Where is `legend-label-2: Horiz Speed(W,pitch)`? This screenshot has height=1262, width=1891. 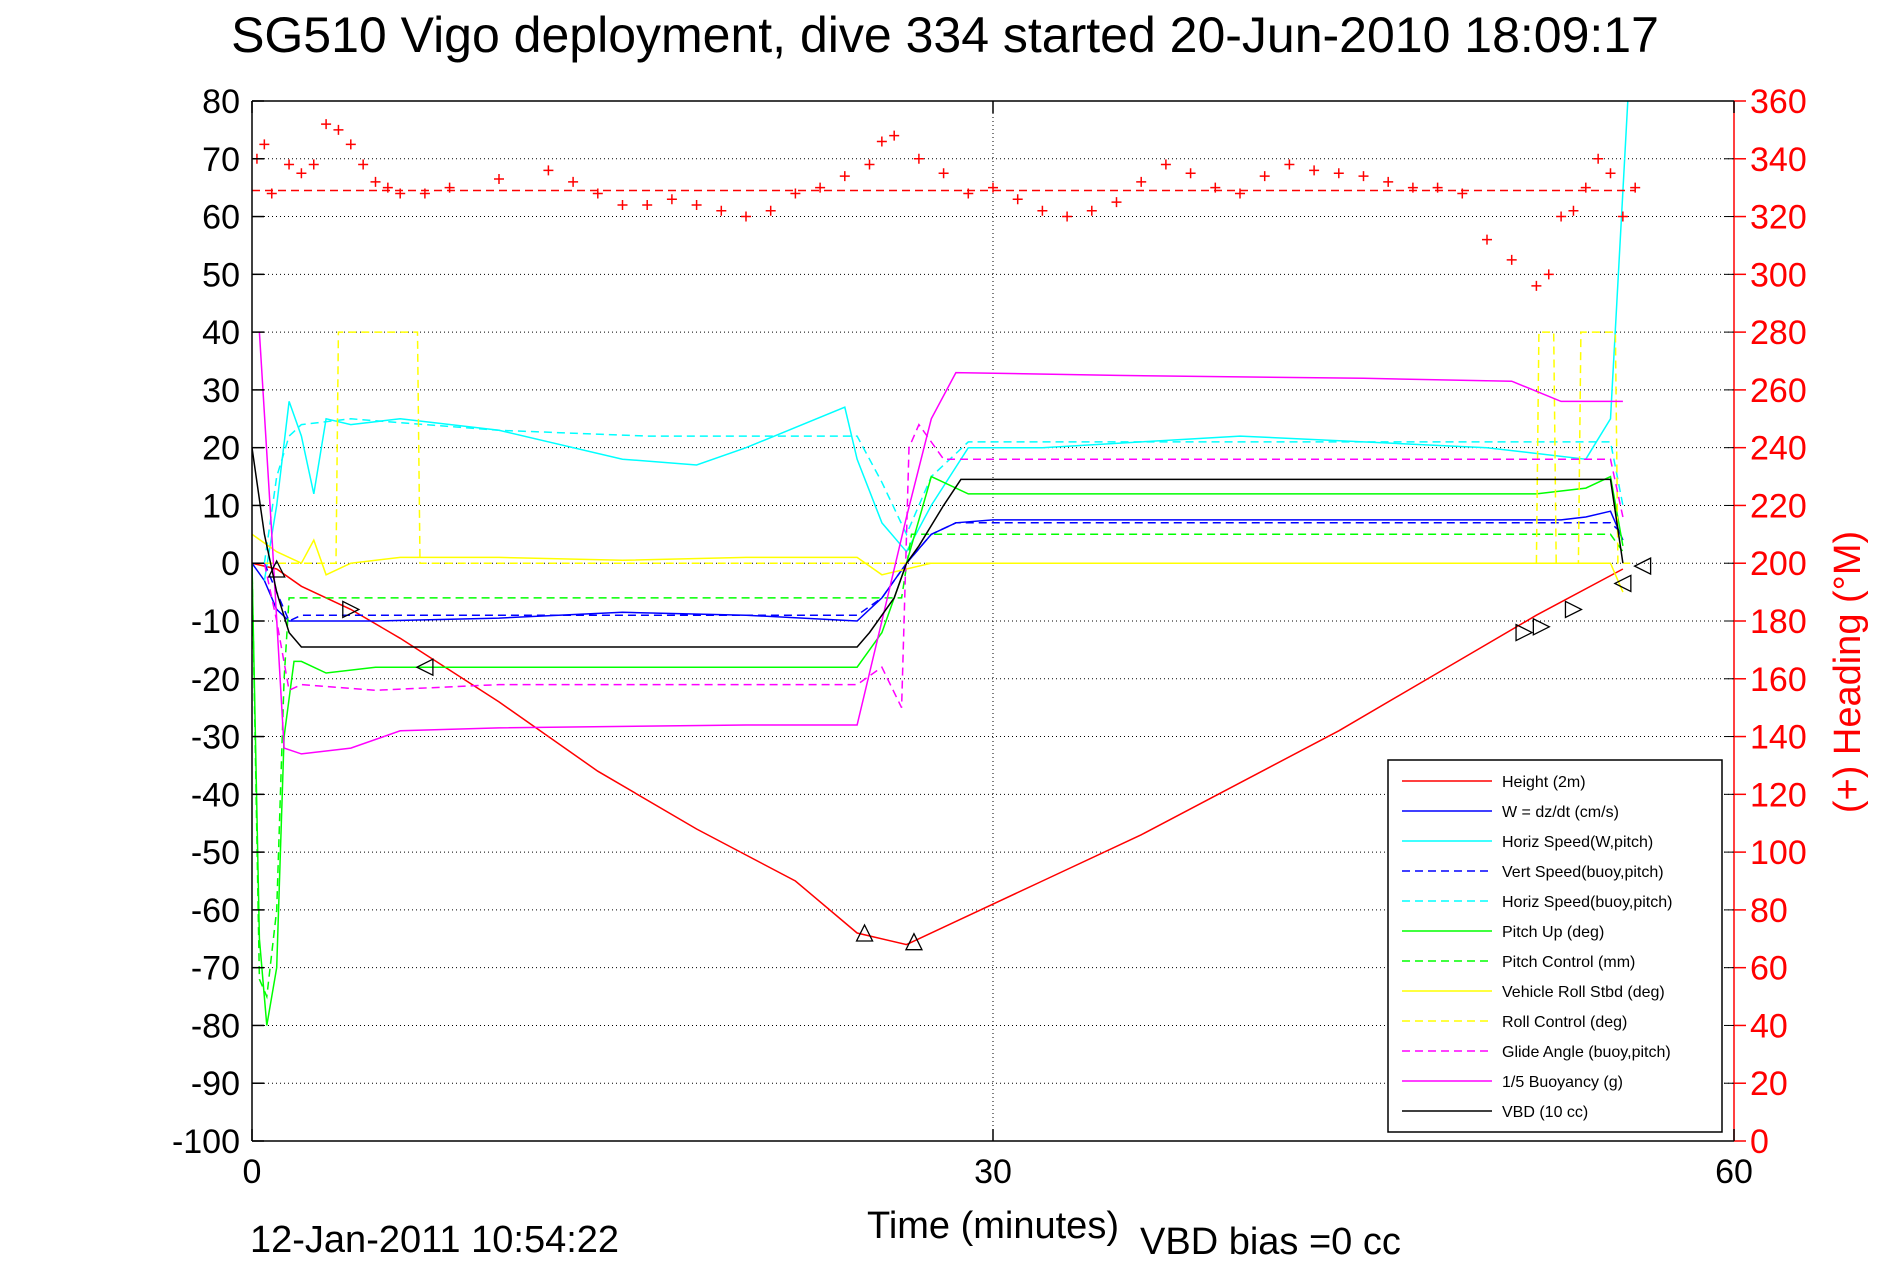 legend-label-2: Horiz Speed(W,pitch) is located at coordinates (1577, 842).